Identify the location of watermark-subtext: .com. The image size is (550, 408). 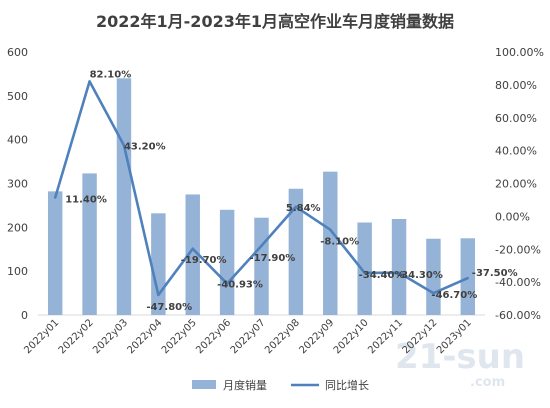
(487, 382).